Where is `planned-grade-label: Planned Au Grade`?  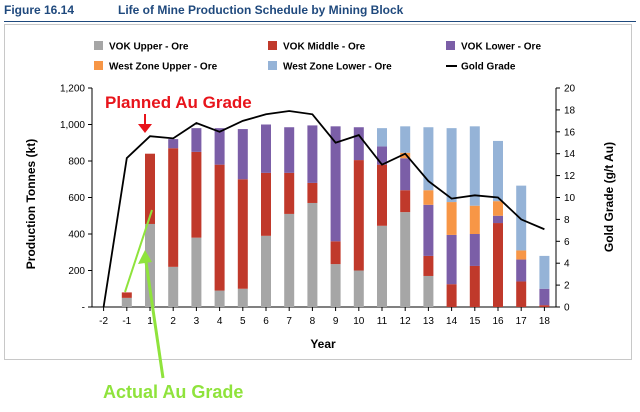
planned-grade-label: Planned Au Grade is located at coordinates (178, 102).